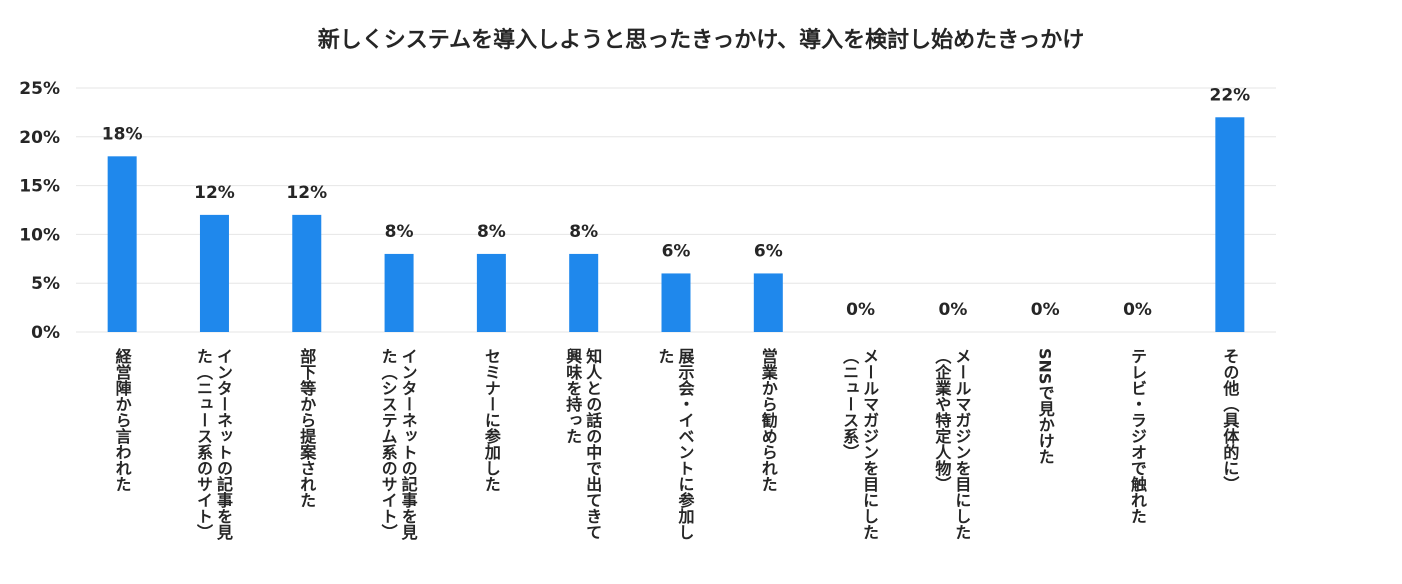  What do you see at coordinates (769, 419) in the screenshot?
I see `category-label: 営業から勧められた` at bounding box center [769, 419].